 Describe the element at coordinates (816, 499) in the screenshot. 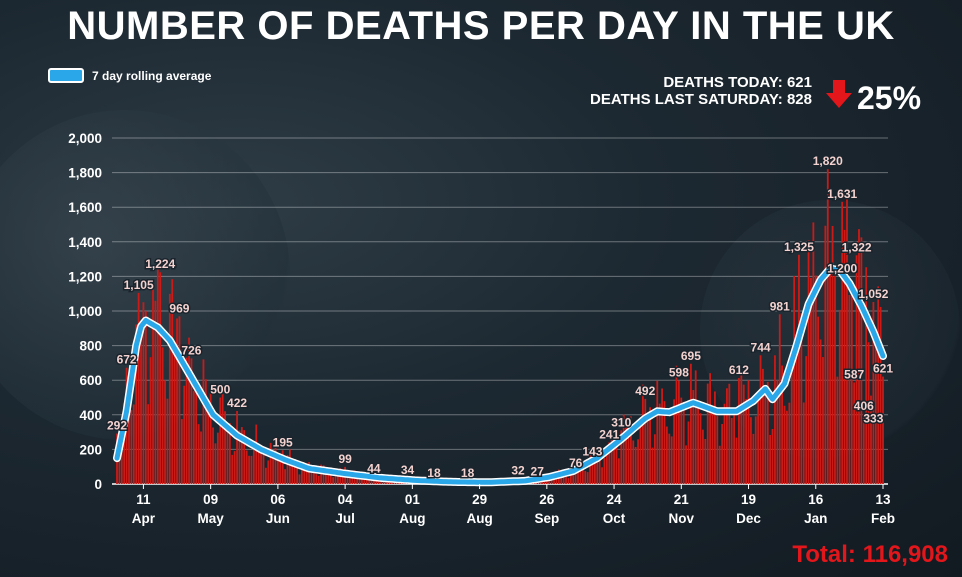

I see `x-tick-day-label: 16` at that location.